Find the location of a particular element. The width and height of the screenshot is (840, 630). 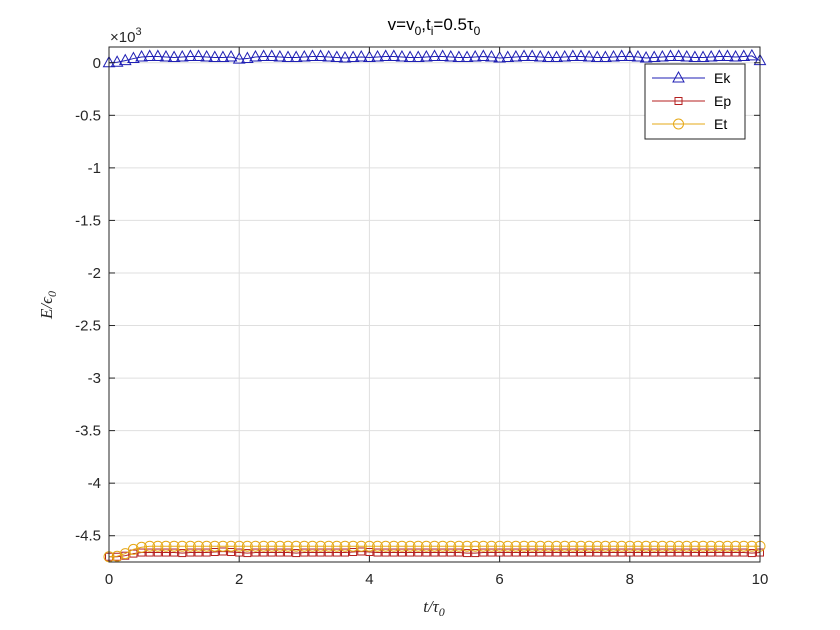

chart-title: v=v0,ti=0.5τ0 is located at coordinates (434, 26).